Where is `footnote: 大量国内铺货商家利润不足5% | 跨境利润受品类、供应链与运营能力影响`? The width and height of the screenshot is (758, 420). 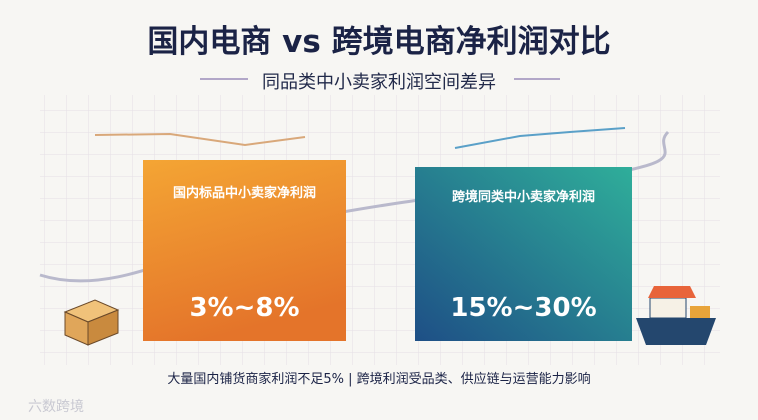 footnote: 大量国内铺货商家利润不足5% | 跨境利润受品类、供应链与运营能力影响 is located at coordinates (379, 379).